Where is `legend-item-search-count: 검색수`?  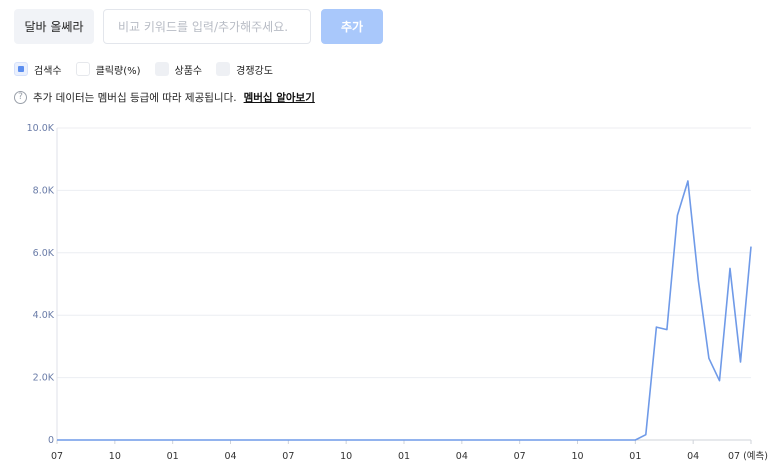 legend-item-search-count: 검색수 is located at coordinates (38, 69).